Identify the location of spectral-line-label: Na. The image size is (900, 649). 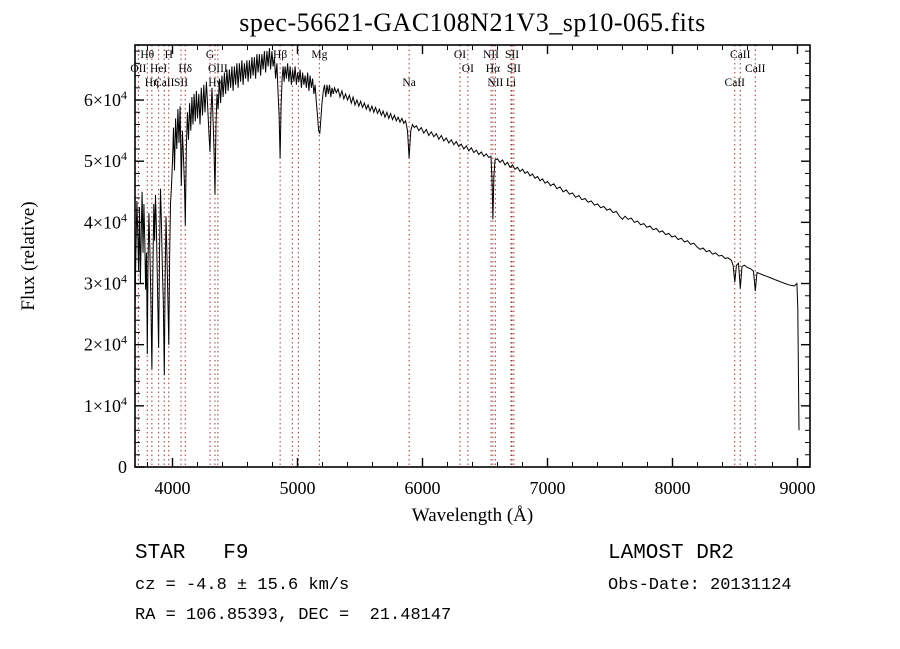
(408, 83).